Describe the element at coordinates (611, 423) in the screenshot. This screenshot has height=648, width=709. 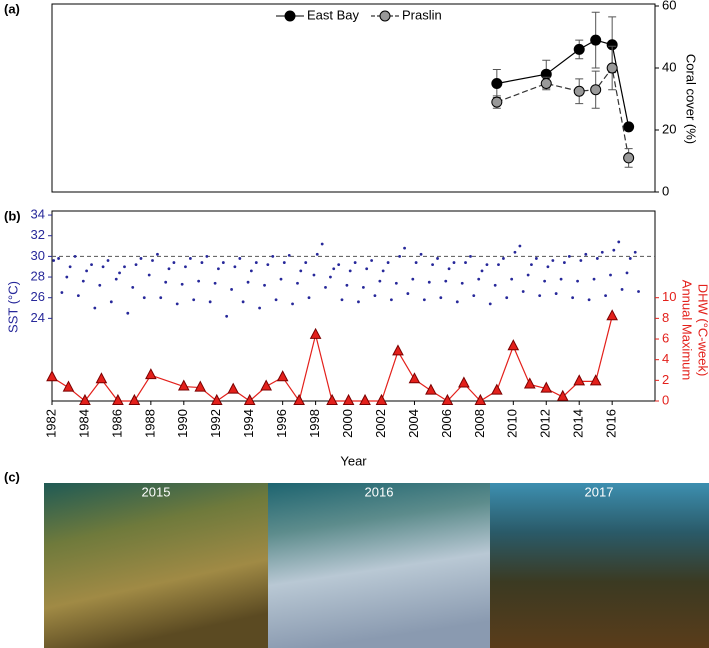
I see `x-tick-label: 2016` at that location.